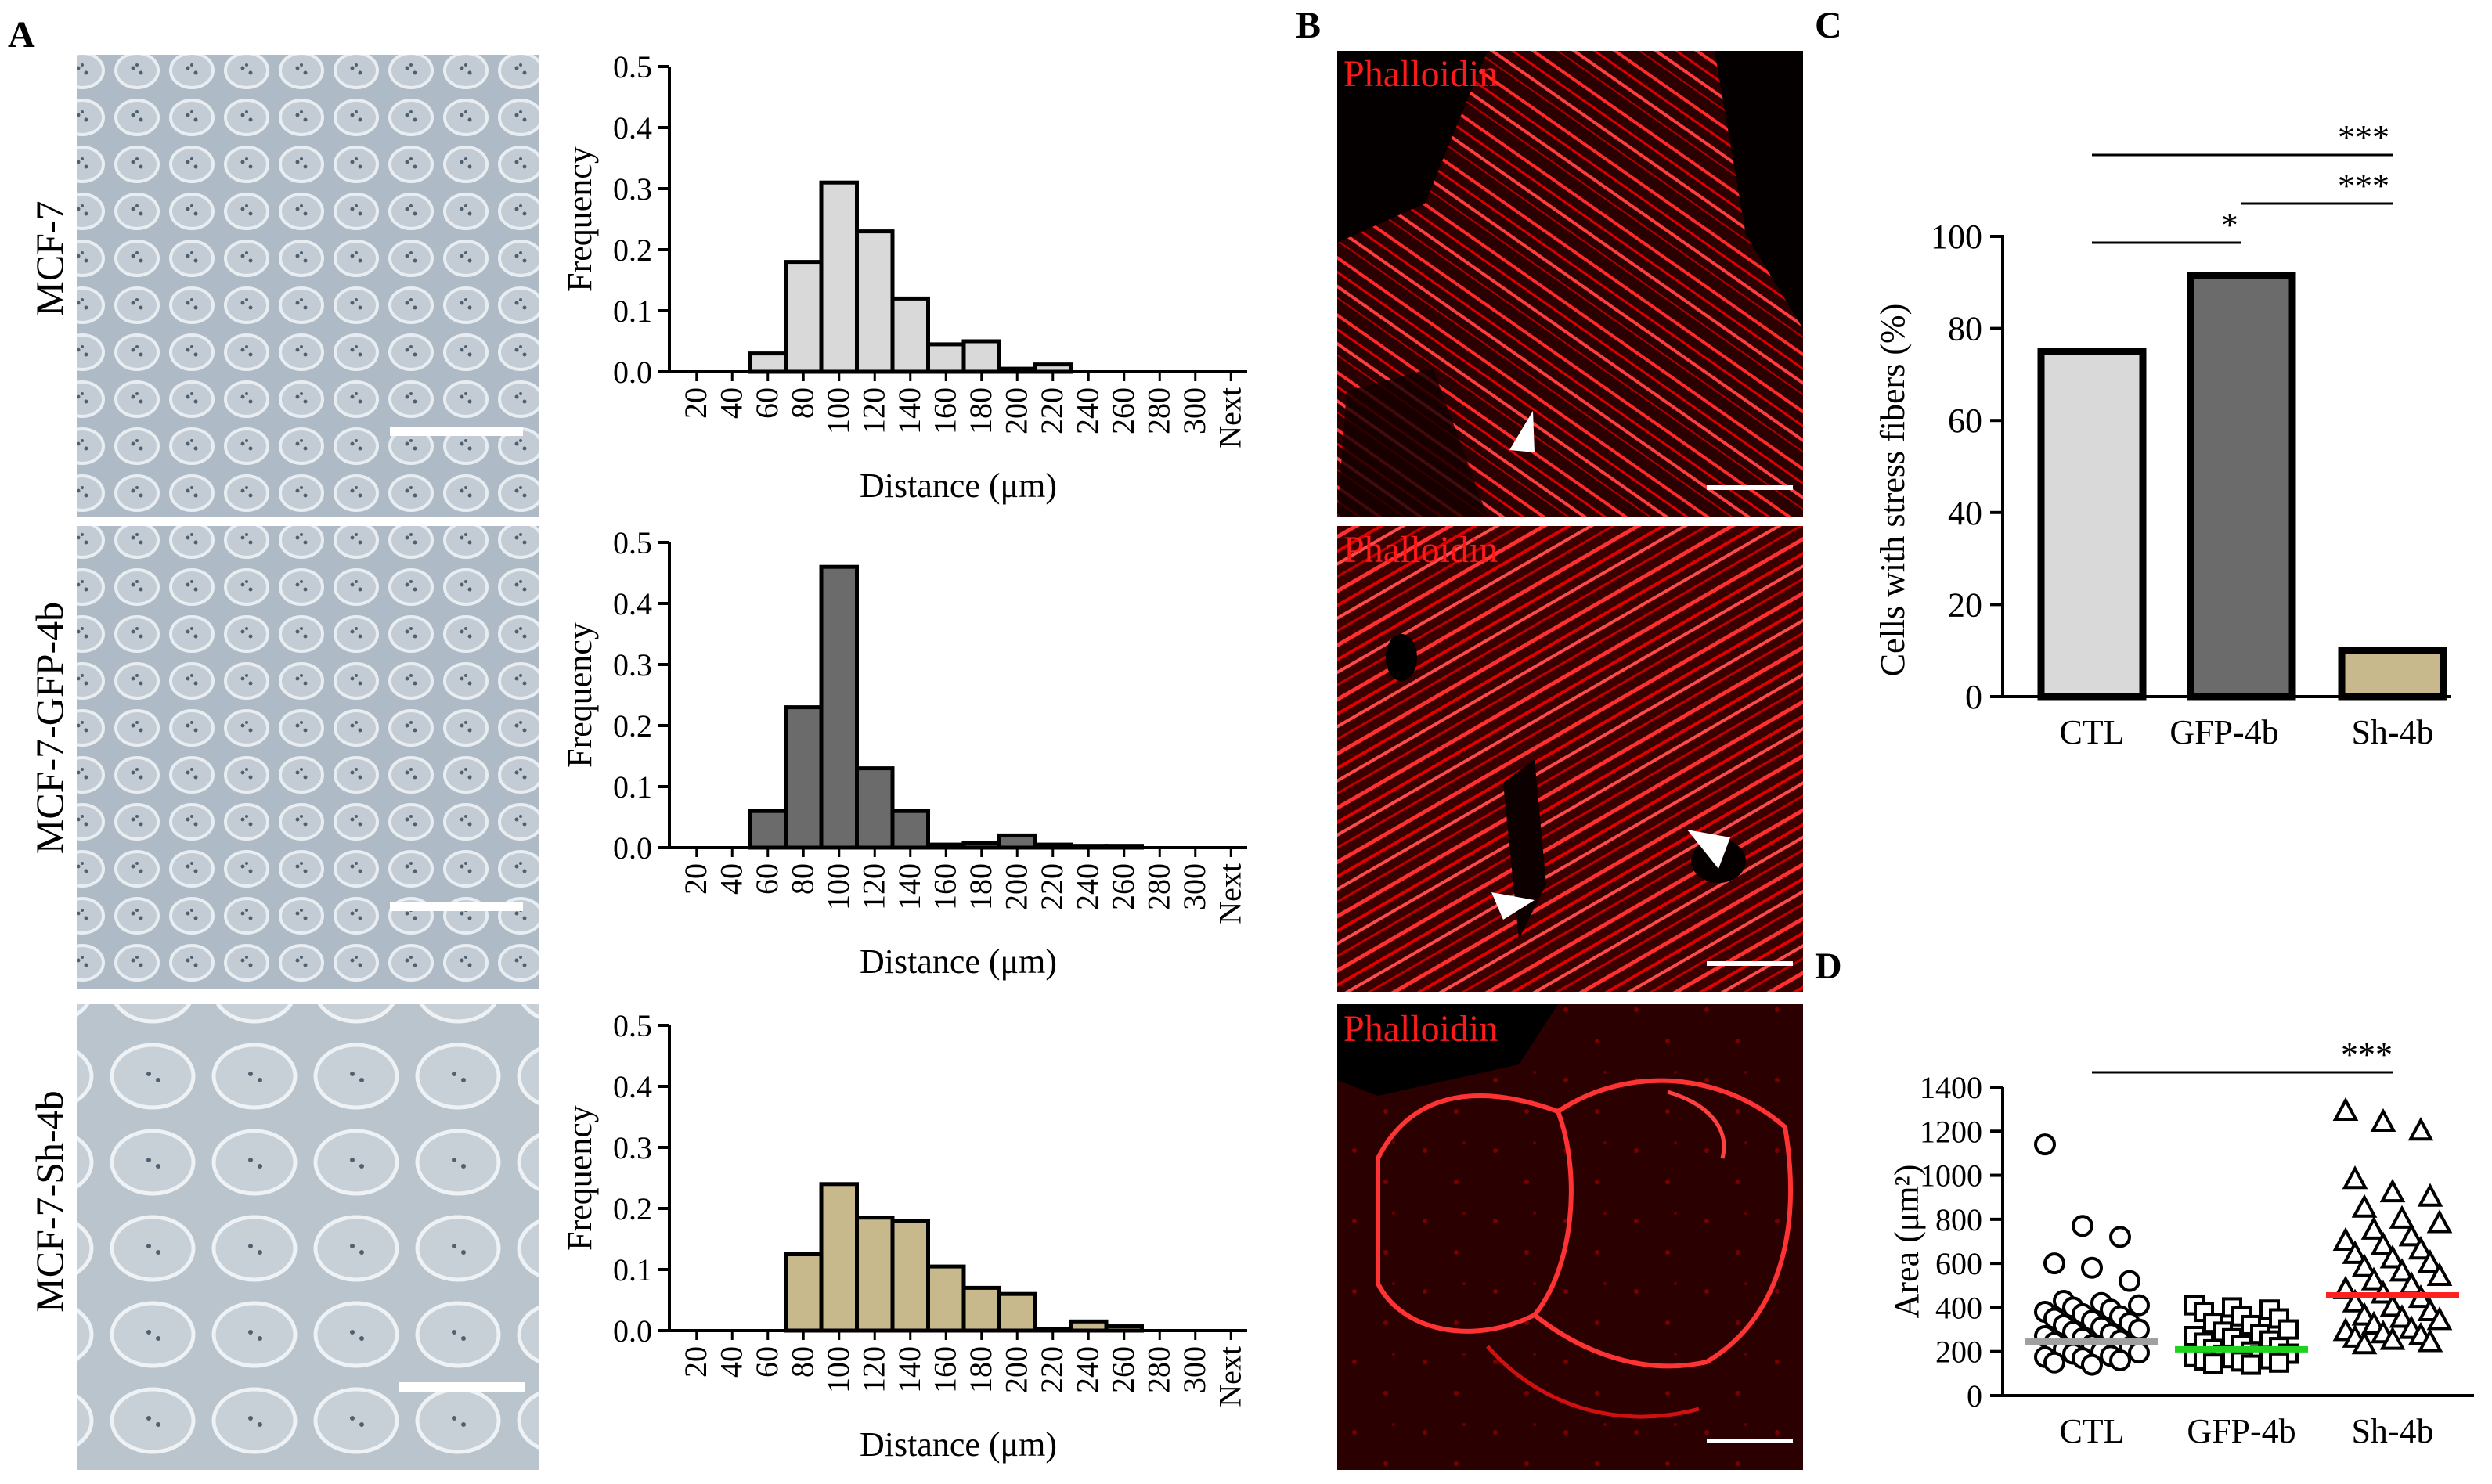 This screenshot has height=1484, width=2492. I want to click on x-tick-label: 180, so click(980, 1369).